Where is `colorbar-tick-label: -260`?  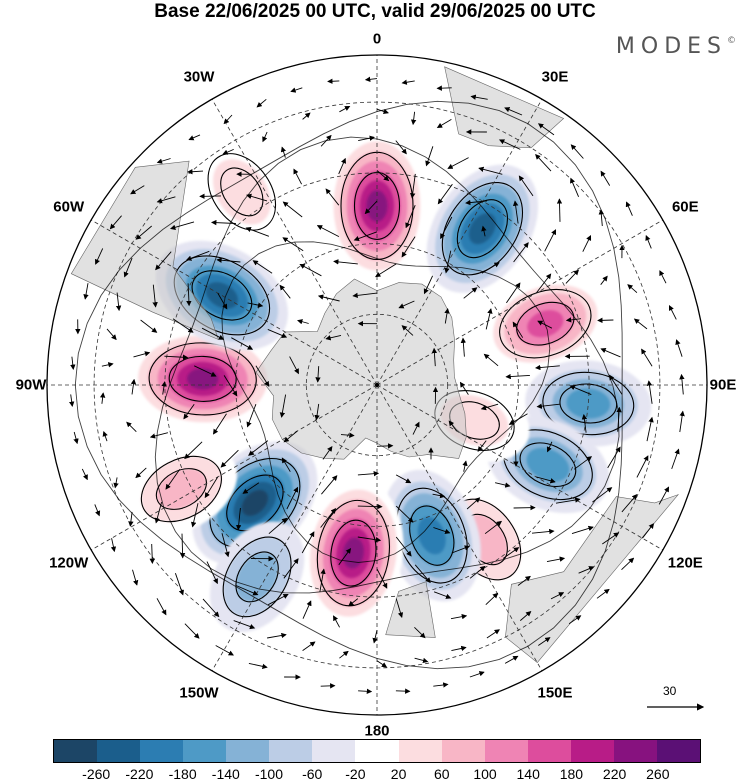 colorbar-tick-label: -260 is located at coordinates (96, 774).